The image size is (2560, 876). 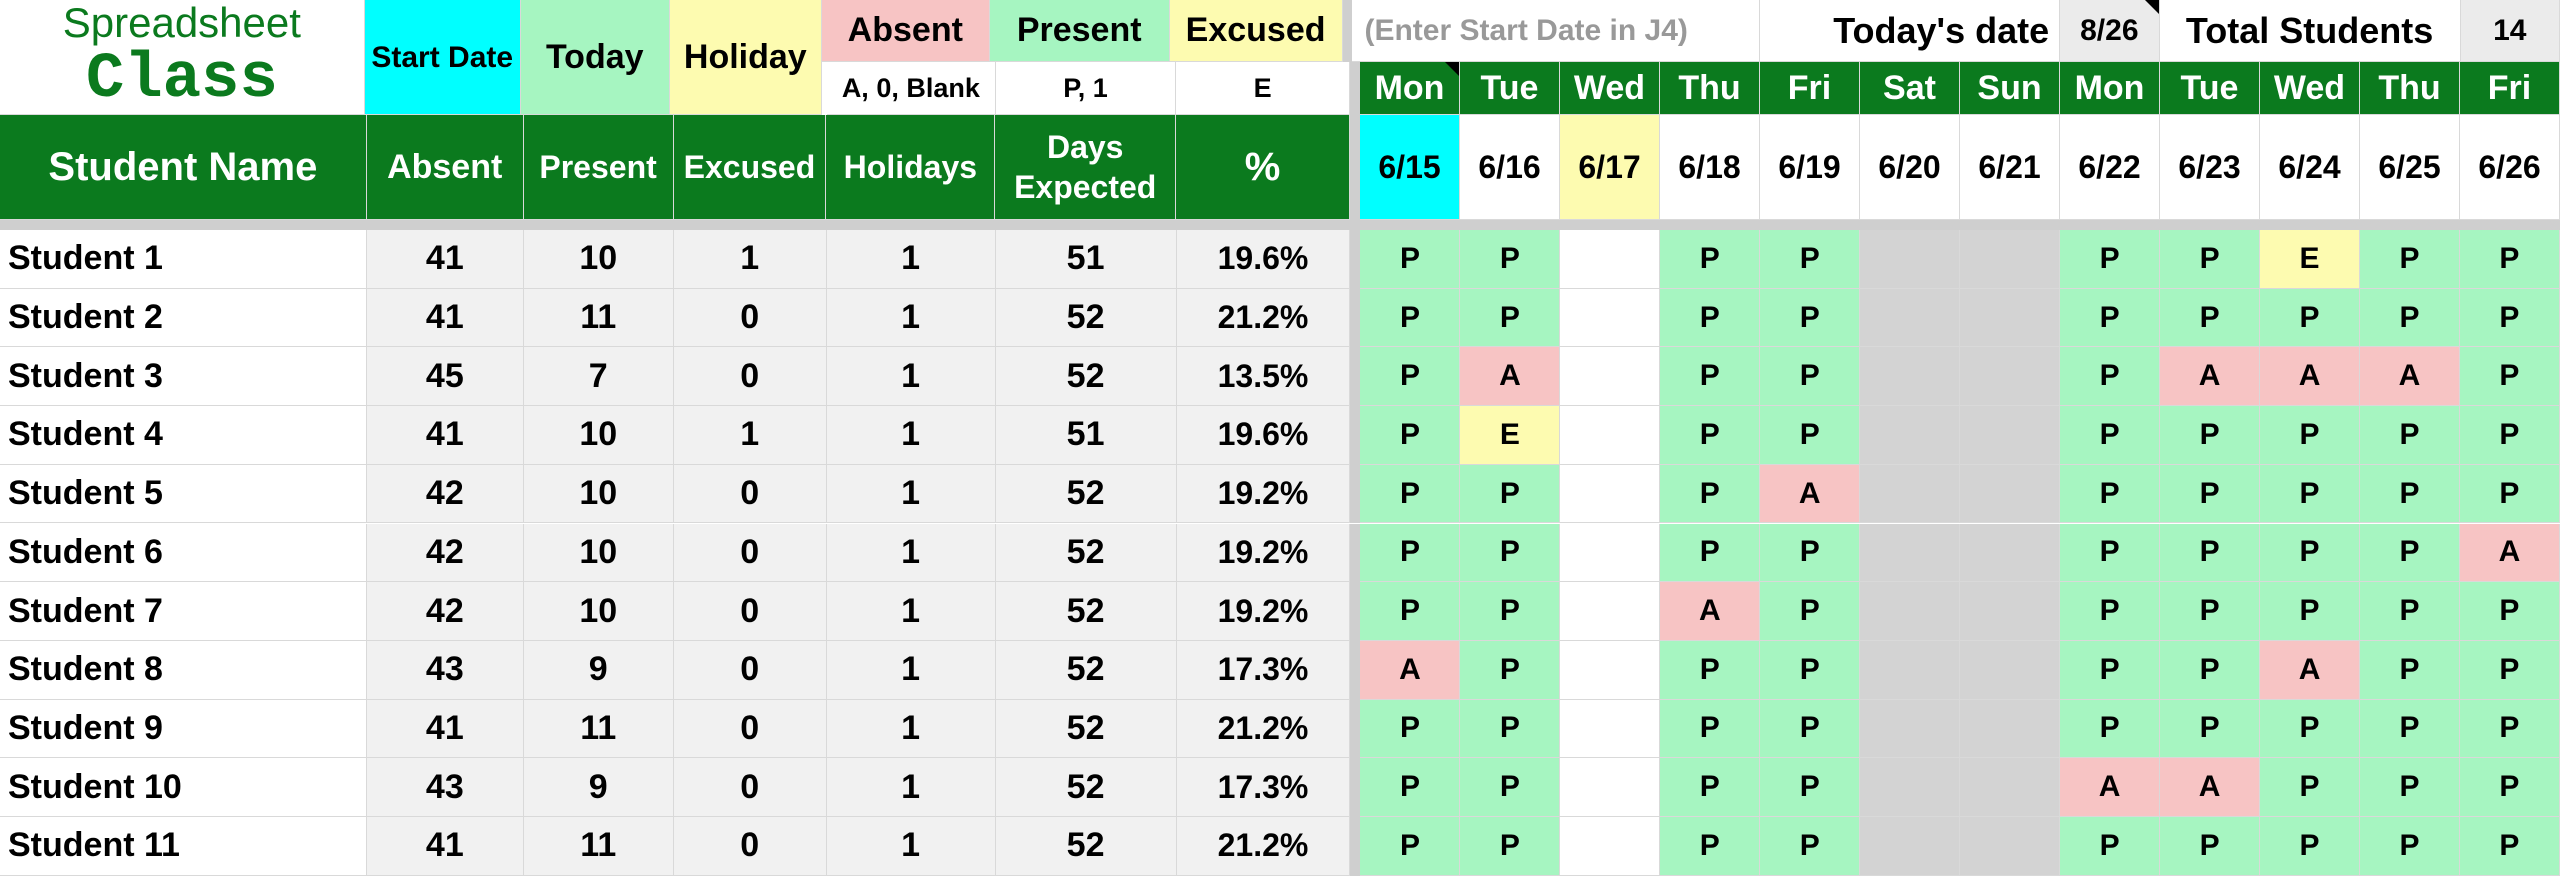 What do you see at coordinates (2110, 31) in the screenshot?
I see `todays-date-value: 8/26` at bounding box center [2110, 31].